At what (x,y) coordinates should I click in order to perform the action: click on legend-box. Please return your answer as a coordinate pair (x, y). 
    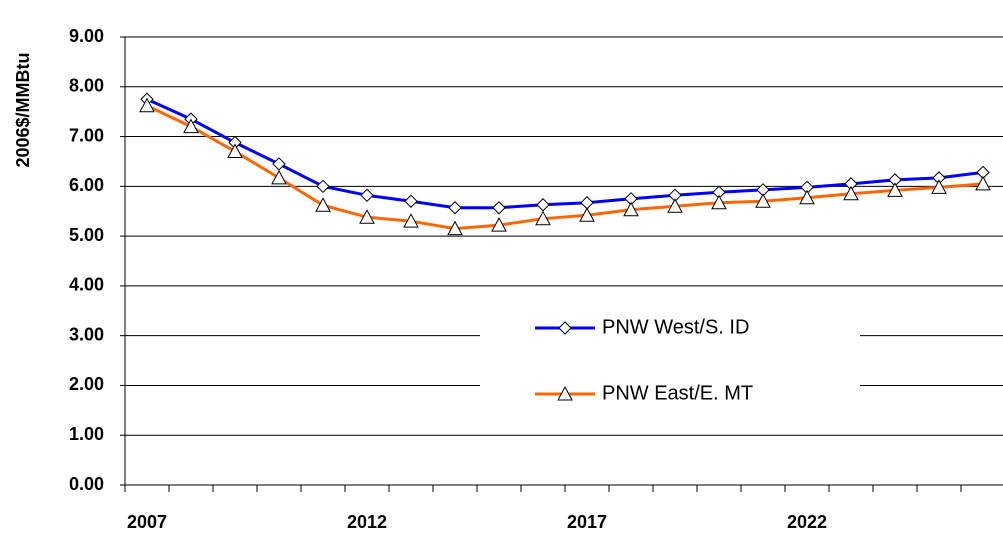
    Looking at the image, I should click on (670, 354).